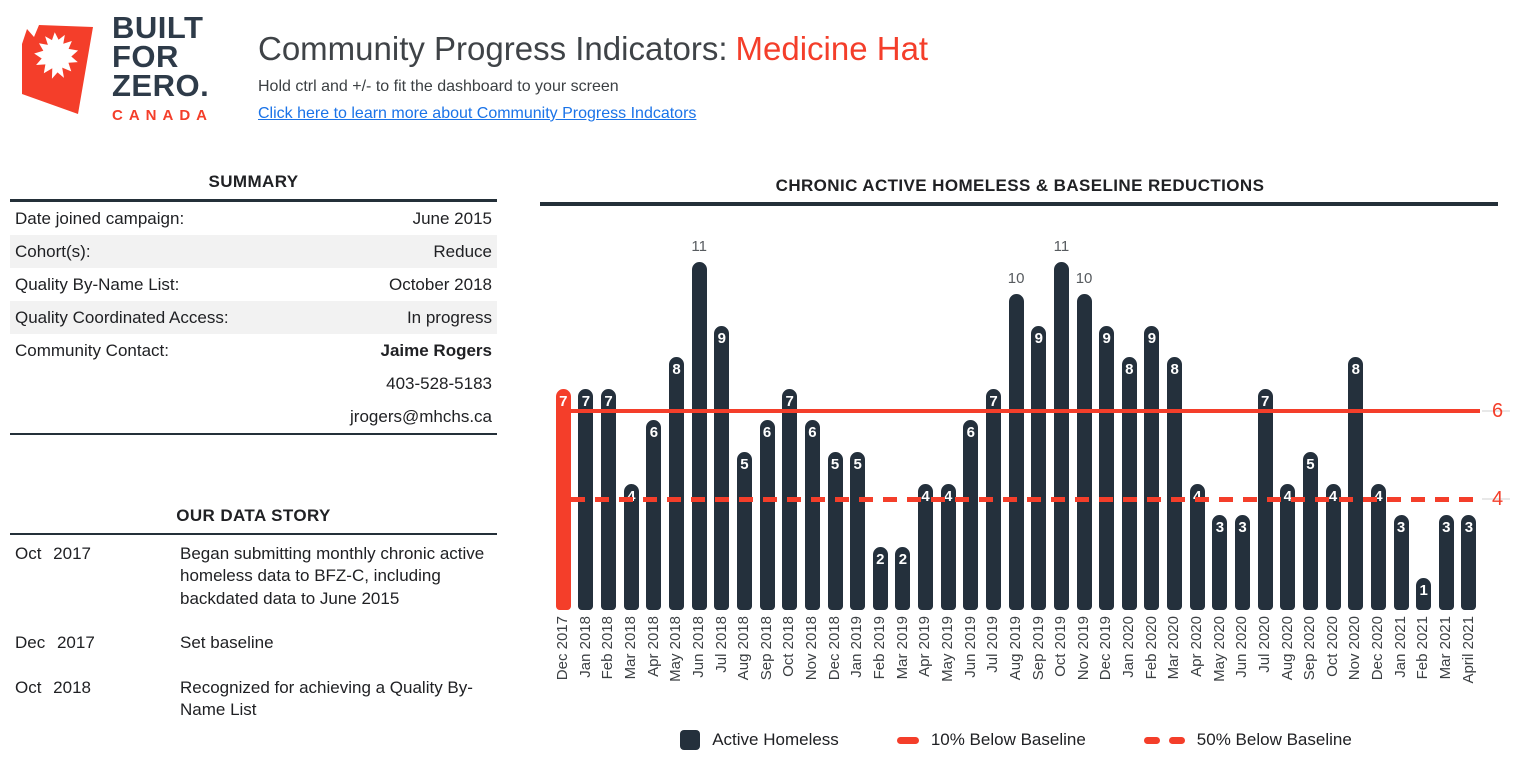 This screenshot has height=768, width=1536. Describe the element at coordinates (1242, 528) in the screenshot. I see `bar-value-label: 3` at that location.